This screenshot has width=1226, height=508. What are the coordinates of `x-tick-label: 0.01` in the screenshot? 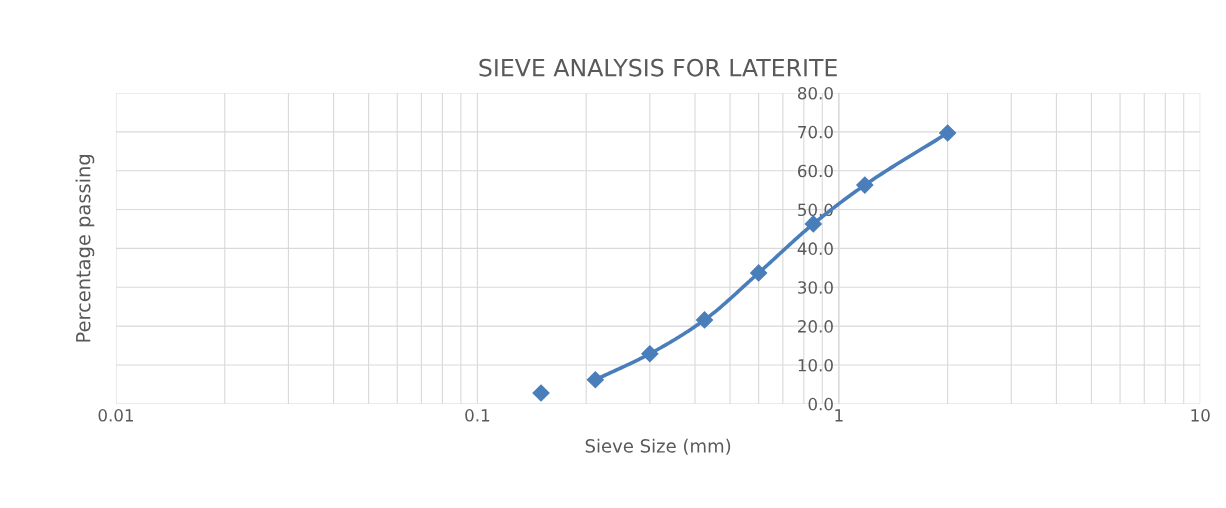 It's located at (115, 415).